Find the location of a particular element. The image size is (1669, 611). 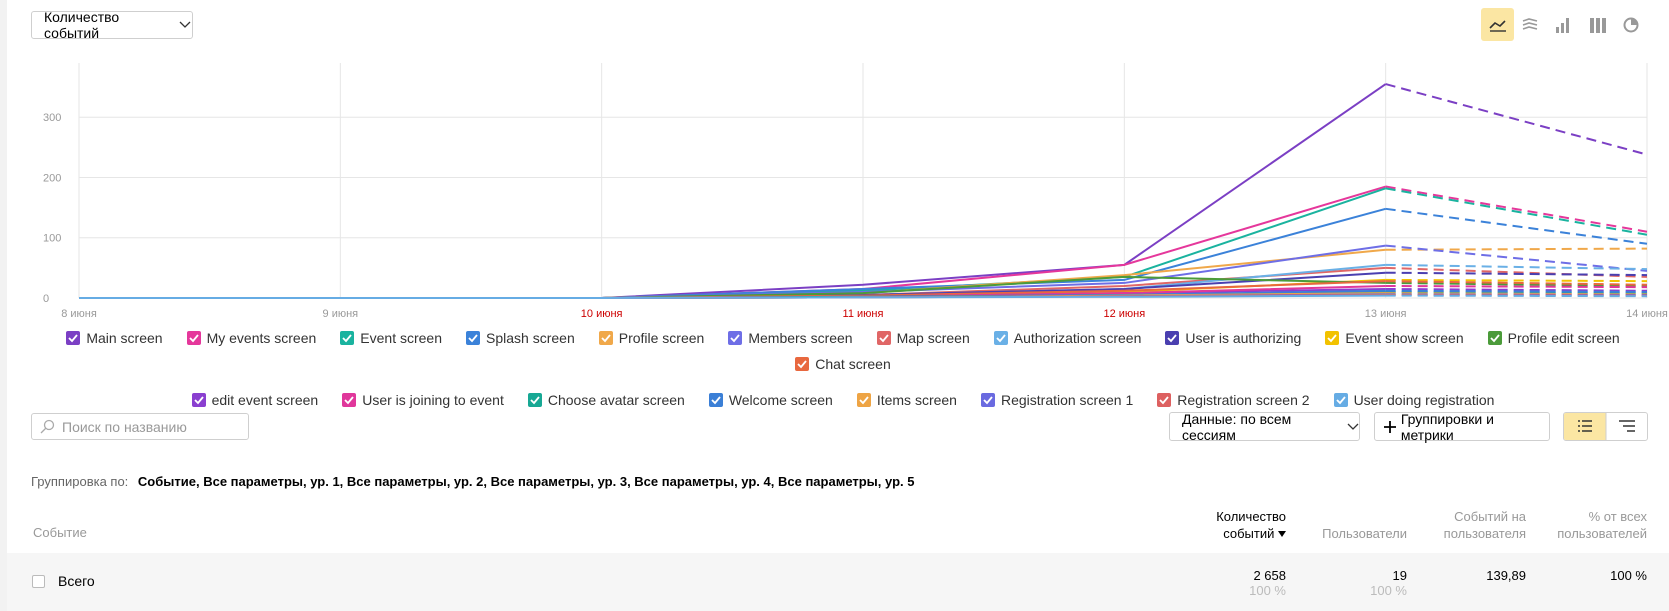

x-tick-label: 12 июня is located at coordinates (1124, 314).